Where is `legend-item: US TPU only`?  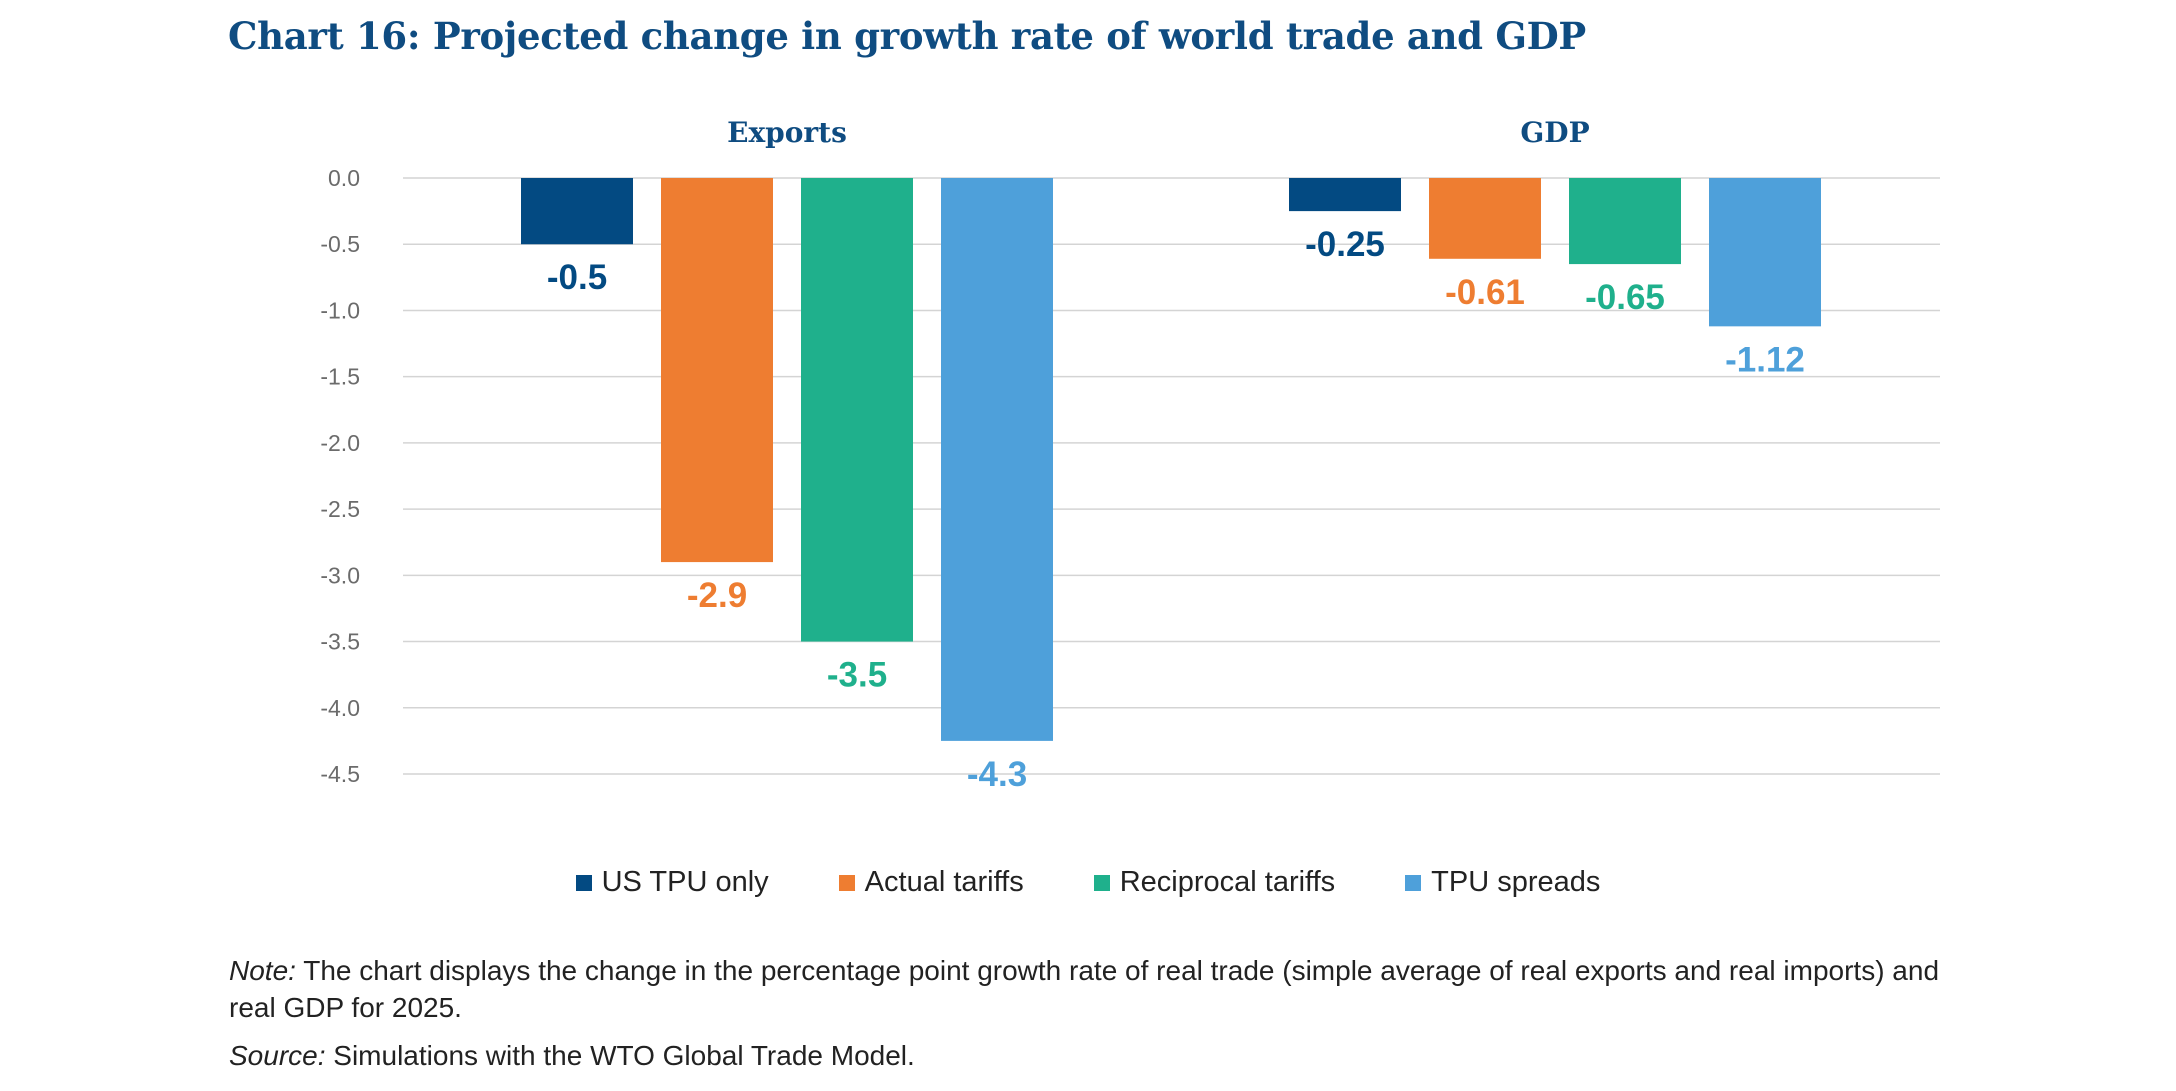 legend-item: US TPU only is located at coordinates (672, 882).